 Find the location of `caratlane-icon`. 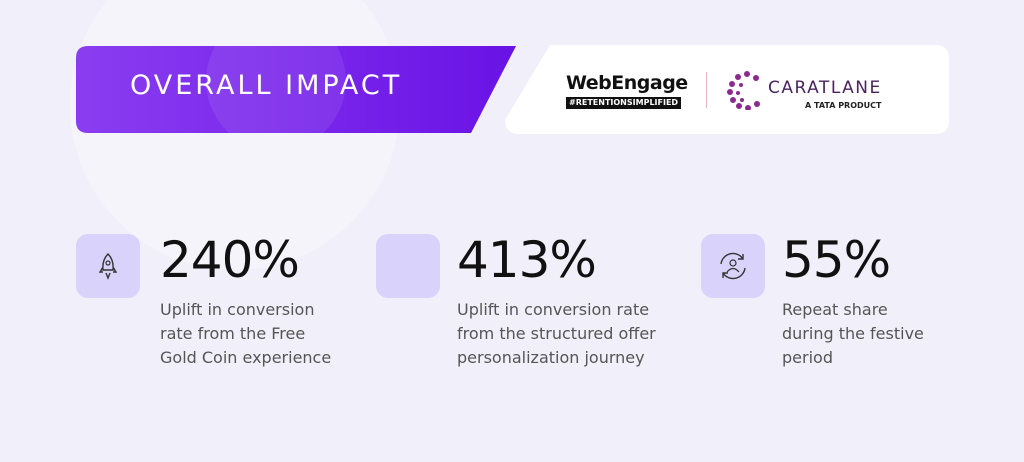

caratlane-icon is located at coordinates (743, 90).